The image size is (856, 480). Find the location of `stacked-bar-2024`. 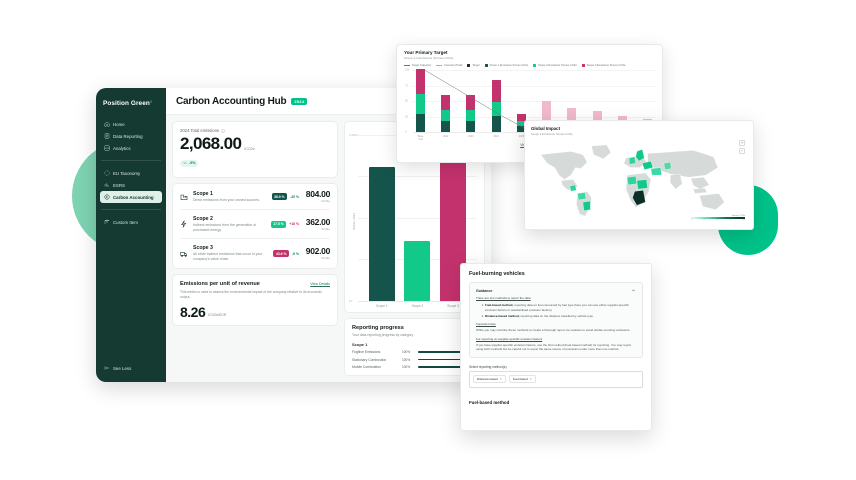

stacked-bar-2024 is located at coordinates (496, 105).